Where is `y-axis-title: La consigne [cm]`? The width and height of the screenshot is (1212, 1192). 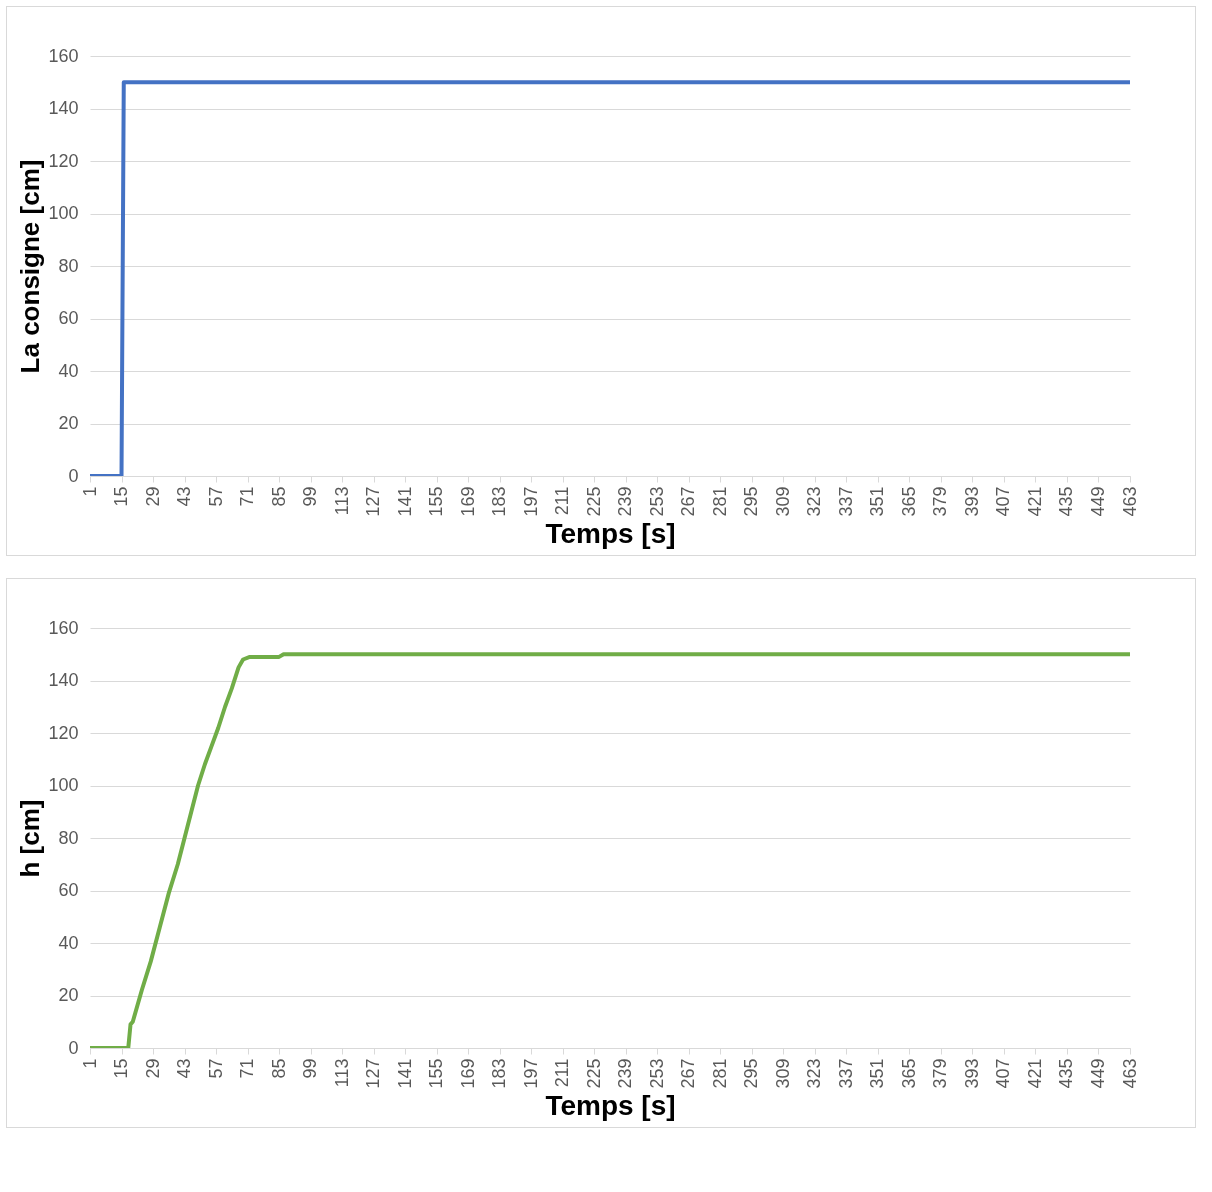 y-axis-title: La consigne [cm] is located at coordinates (30, 266).